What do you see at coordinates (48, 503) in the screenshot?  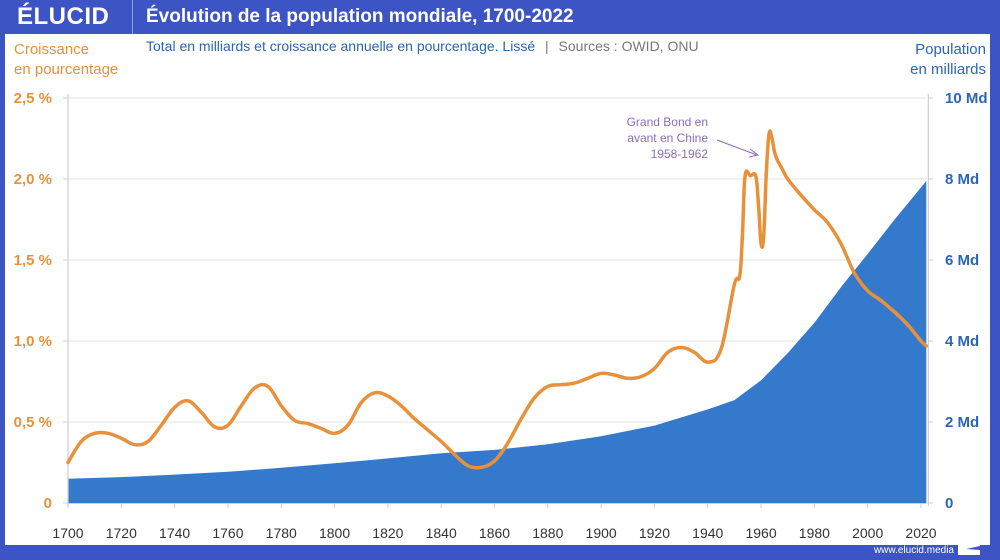 I see `left-tick-label: 0` at bounding box center [48, 503].